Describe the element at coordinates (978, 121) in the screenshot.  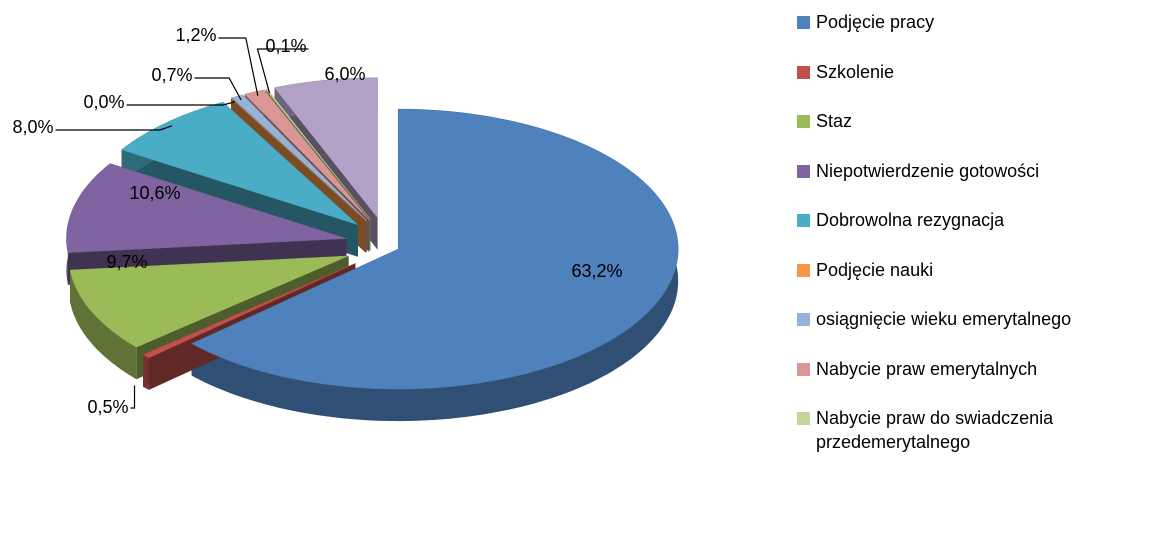
I see `legend-item: Staz` at that location.